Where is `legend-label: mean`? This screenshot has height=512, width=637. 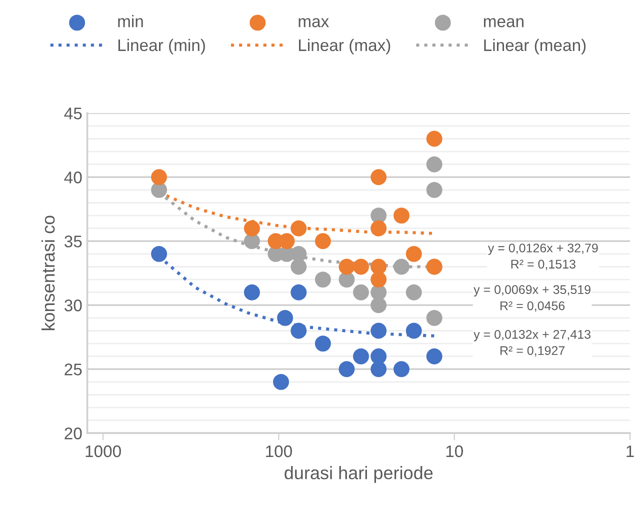
legend-label: mean is located at coordinates (504, 23).